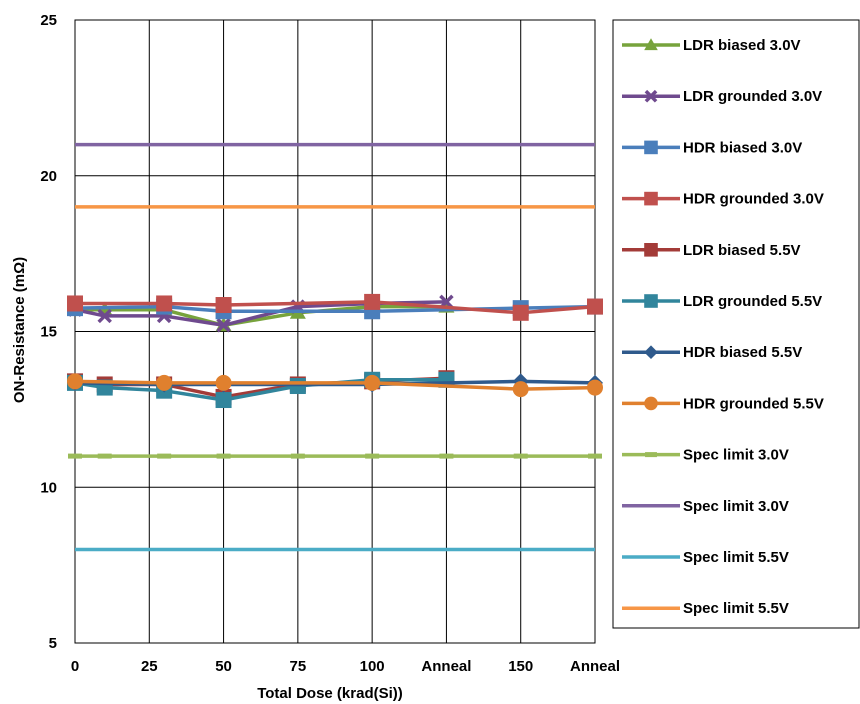 The image size is (860, 704). I want to click on y-tick-label: 15, so click(48, 332).